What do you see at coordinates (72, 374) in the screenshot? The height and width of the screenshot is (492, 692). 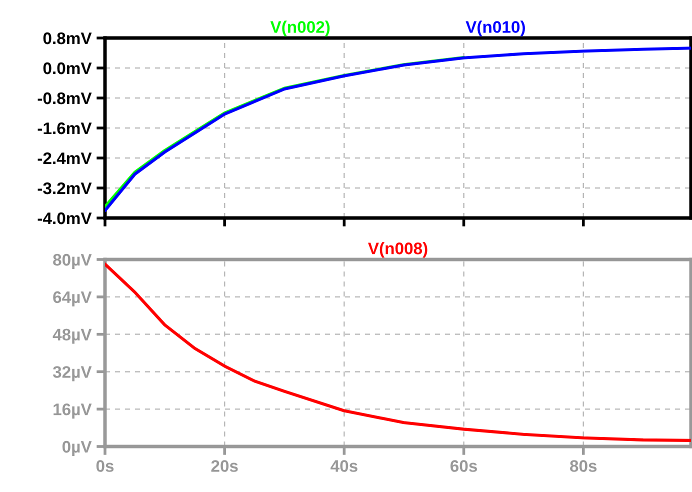 I see `y-tick-label: 32µV` at bounding box center [72, 374].